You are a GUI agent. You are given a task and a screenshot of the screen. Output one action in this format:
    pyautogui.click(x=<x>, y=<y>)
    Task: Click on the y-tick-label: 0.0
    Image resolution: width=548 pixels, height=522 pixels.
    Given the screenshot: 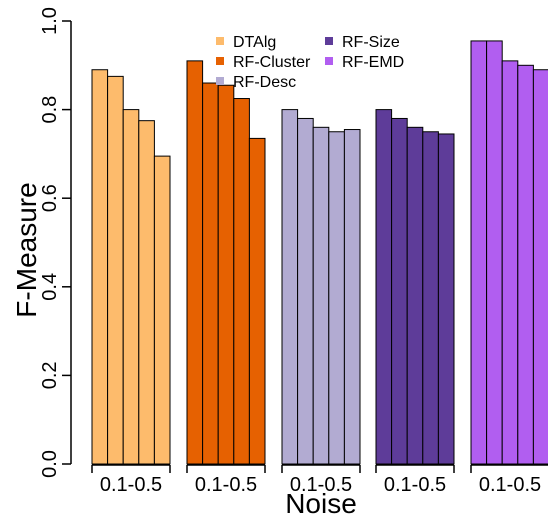 What is the action you would take?
    pyautogui.click(x=50, y=464)
    